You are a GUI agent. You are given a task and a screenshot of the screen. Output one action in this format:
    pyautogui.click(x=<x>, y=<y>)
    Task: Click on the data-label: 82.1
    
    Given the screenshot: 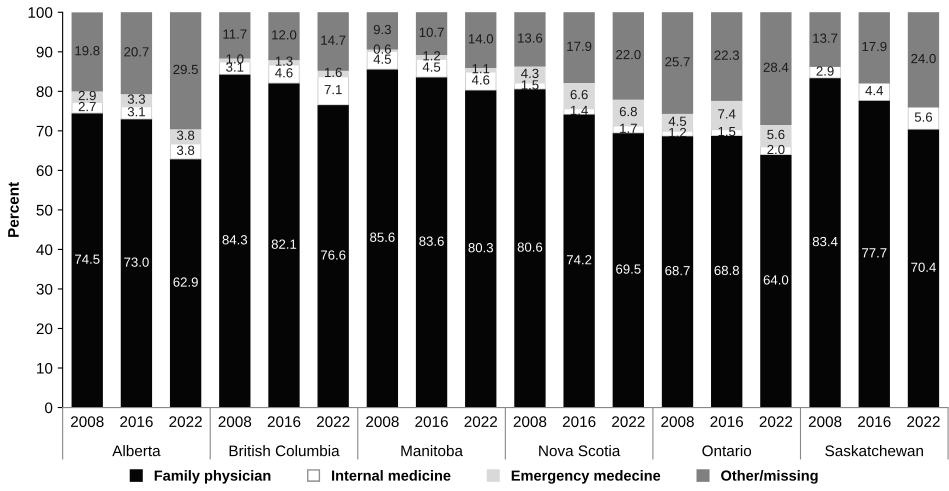 What is the action you would take?
    pyautogui.click(x=284, y=244)
    